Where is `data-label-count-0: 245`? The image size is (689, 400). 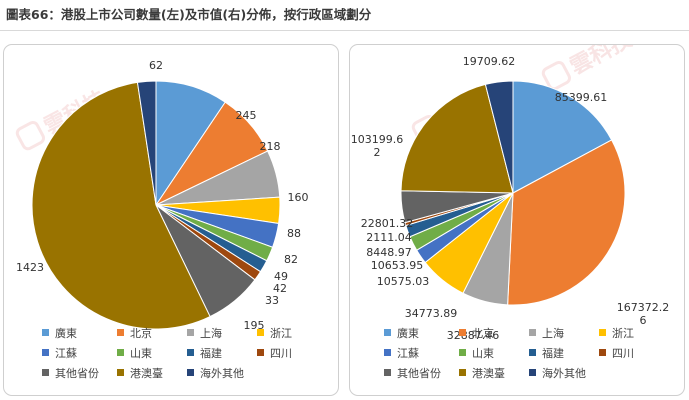
data-label-count-0: 245 is located at coordinates (246, 115).